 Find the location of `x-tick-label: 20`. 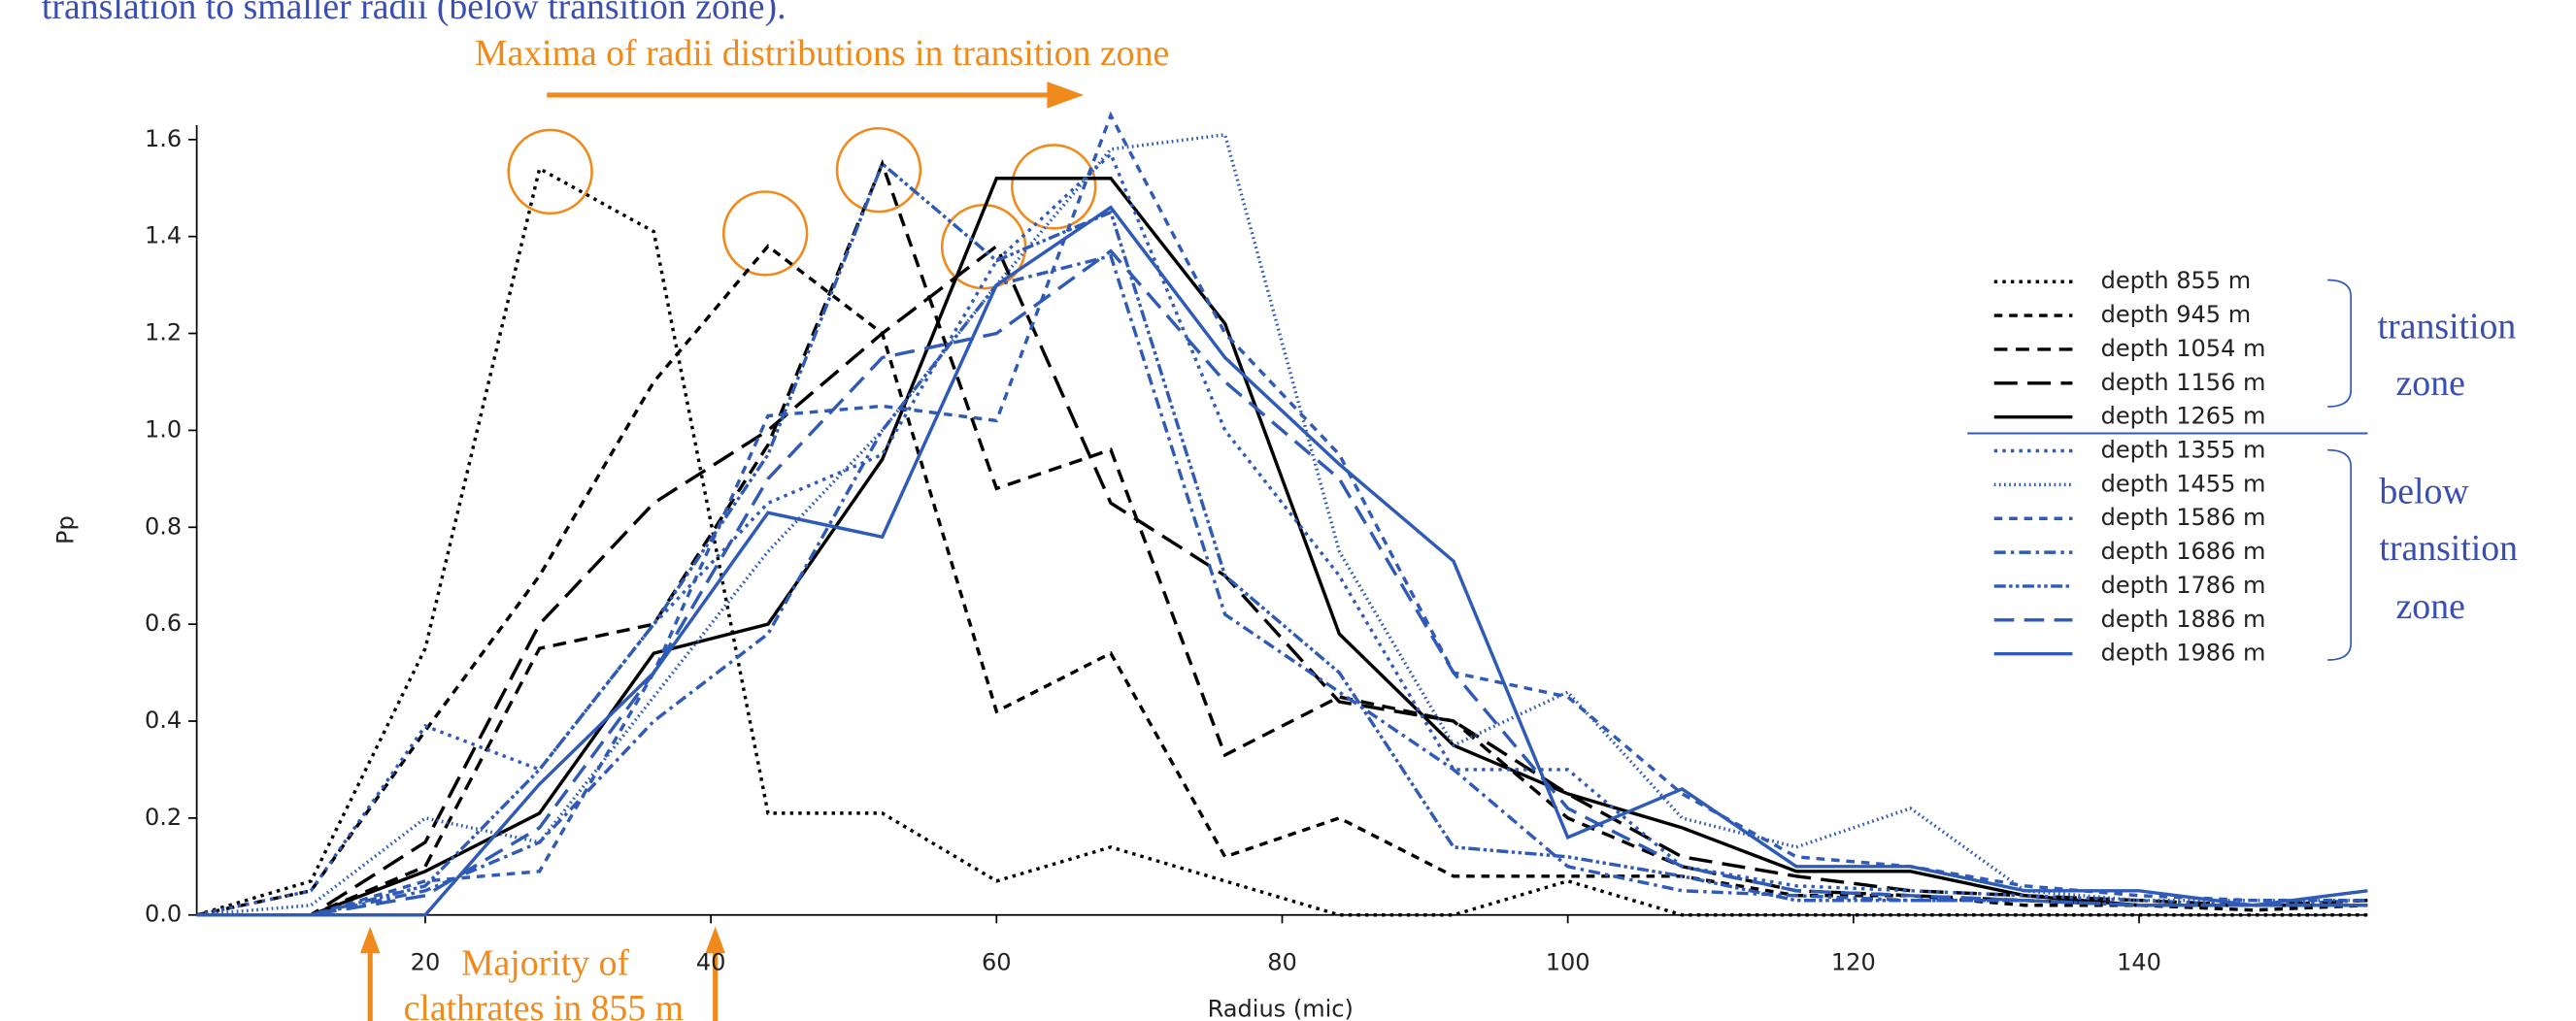

x-tick-label: 20 is located at coordinates (426, 963).